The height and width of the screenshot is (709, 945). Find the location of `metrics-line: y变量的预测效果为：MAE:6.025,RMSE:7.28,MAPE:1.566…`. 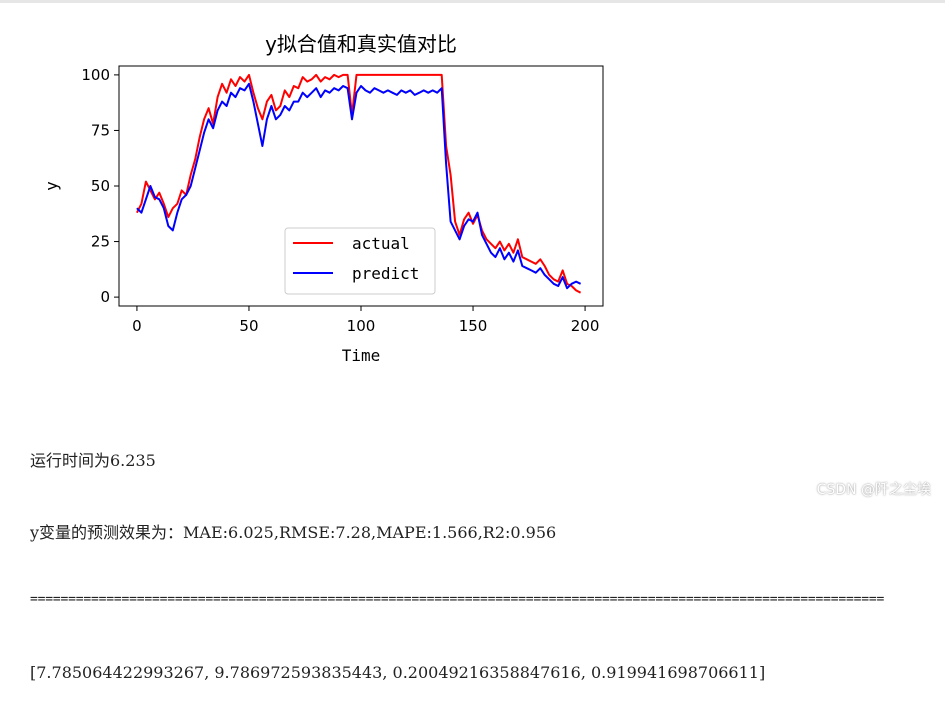

metrics-line: y变量的预测效果为：MAE:6.025,RMSE:7.28,MAPE:1.566… is located at coordinates (293, 532).